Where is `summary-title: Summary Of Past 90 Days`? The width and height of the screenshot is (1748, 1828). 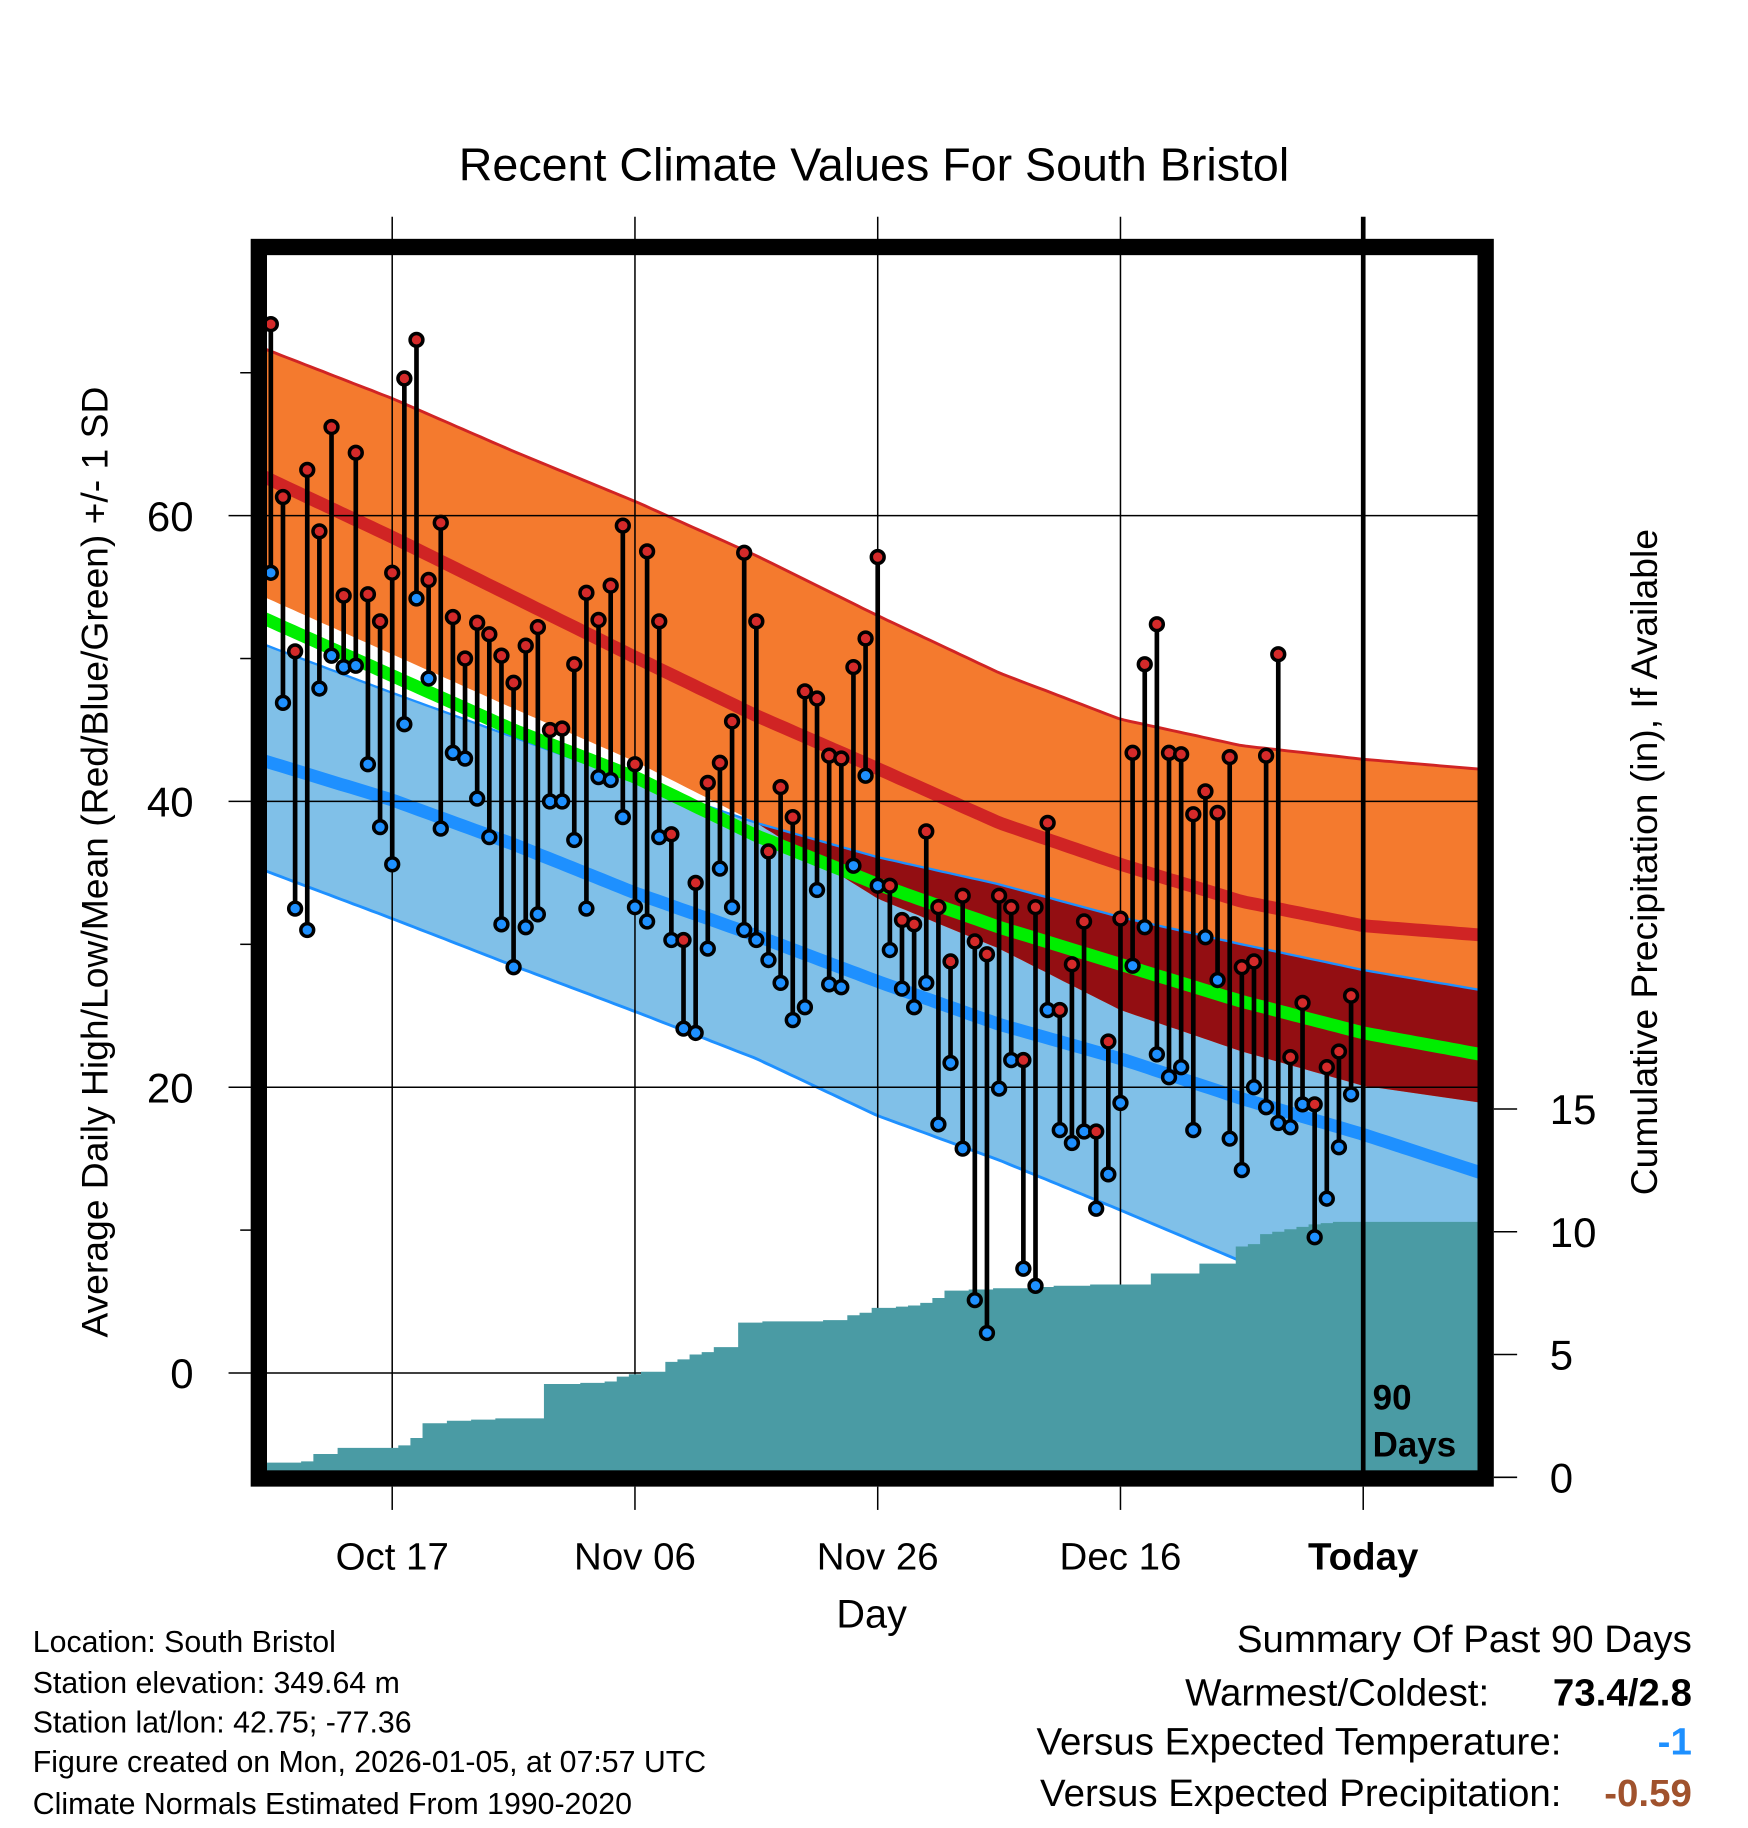
summary-title: Summary Of Past 90 Days is located at coordinates (1464, 1639).